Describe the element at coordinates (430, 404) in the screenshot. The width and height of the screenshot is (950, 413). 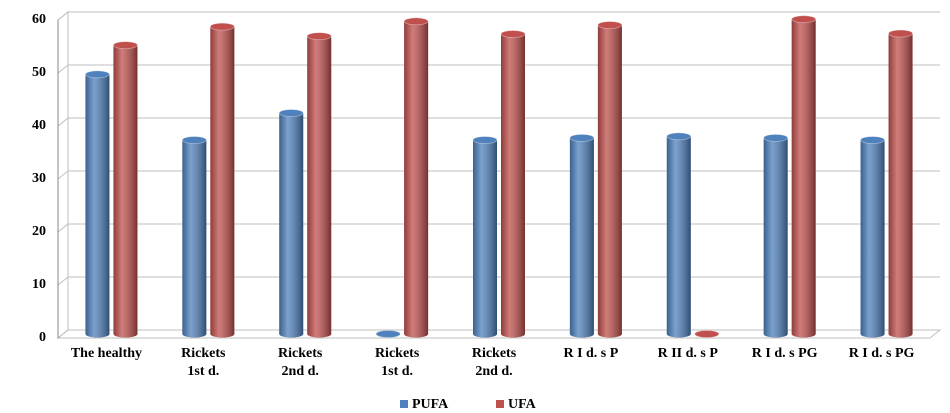
I see `legend-label: PUFA` at that location.